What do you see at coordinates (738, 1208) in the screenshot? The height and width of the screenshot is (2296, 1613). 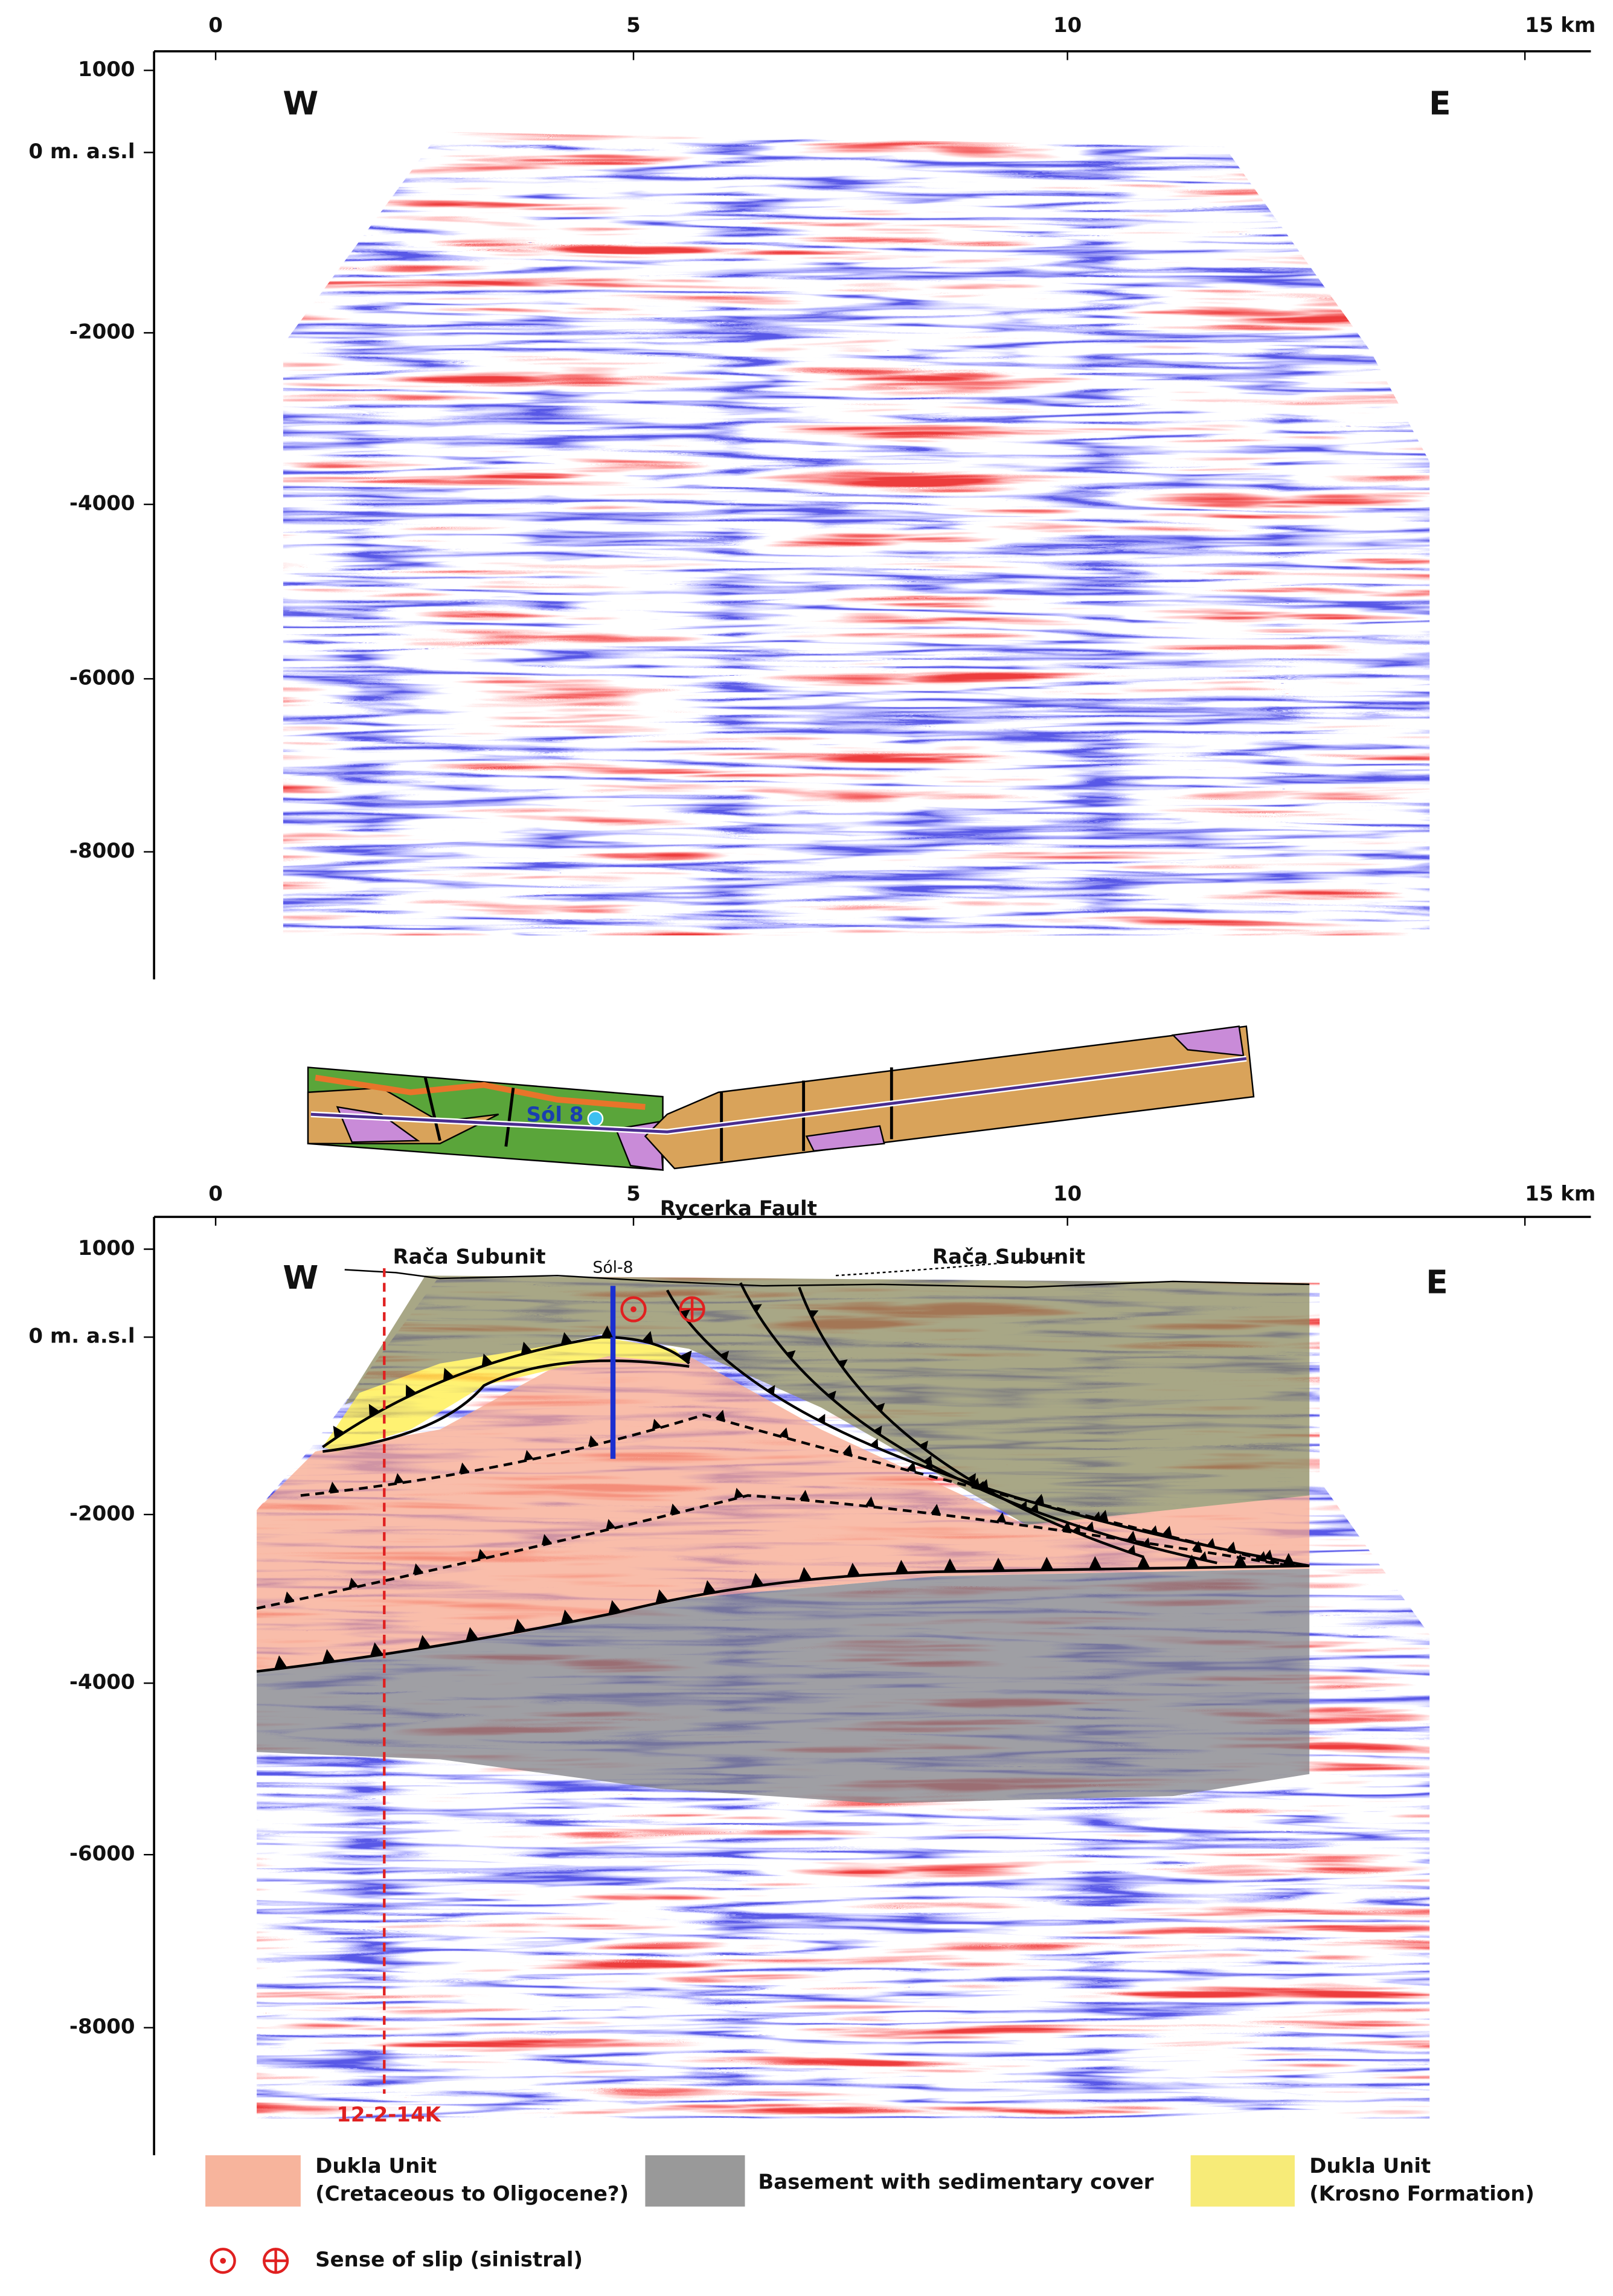 I see `fault-label: Rycerka Fault` at bounding box center [738, 1208].